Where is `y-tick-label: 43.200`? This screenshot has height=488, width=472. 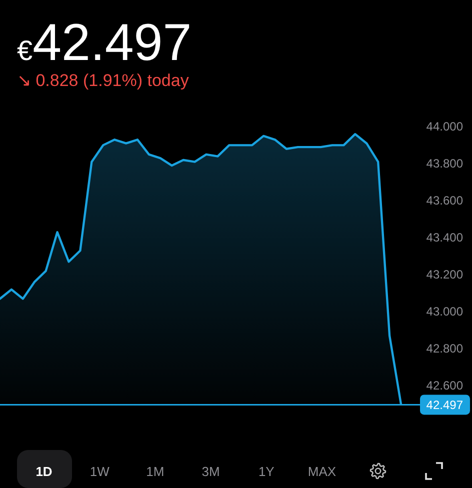
y-tick-label: 43.200 is located at coordinates (445, 275).